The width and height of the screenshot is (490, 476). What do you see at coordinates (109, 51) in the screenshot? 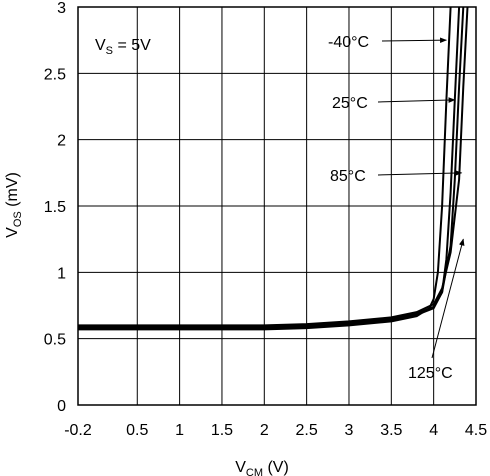
I see `condition-label-sub: S` at bounding box center [109, 51].